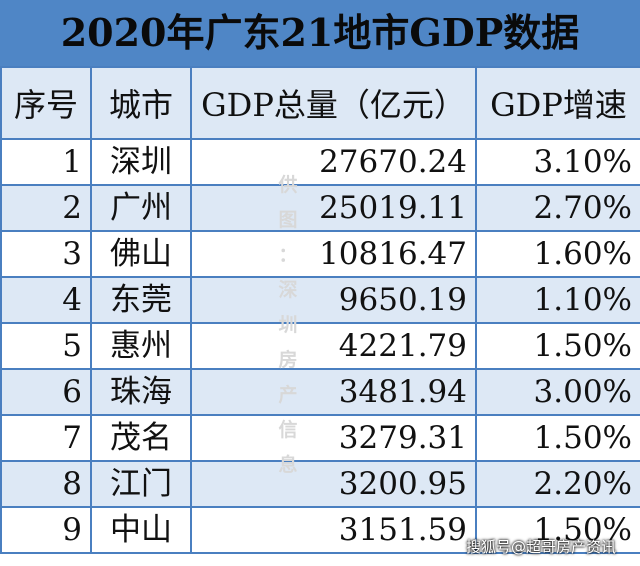 The image size is (640, 566). Describe the element at coordinates (333, 208) in the screenshot. I see `cell-gdp: 25019.11` at that location.